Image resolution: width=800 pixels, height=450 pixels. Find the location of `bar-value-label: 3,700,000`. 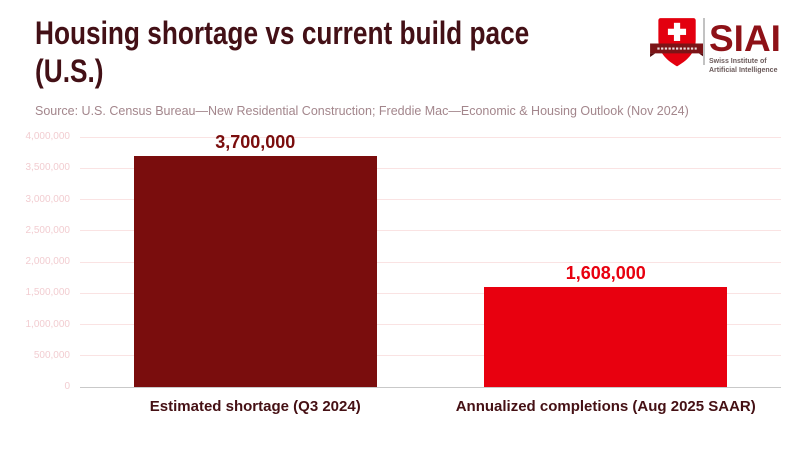

bar-value-label: 3,700,000 is located at coordinates (255, 141).